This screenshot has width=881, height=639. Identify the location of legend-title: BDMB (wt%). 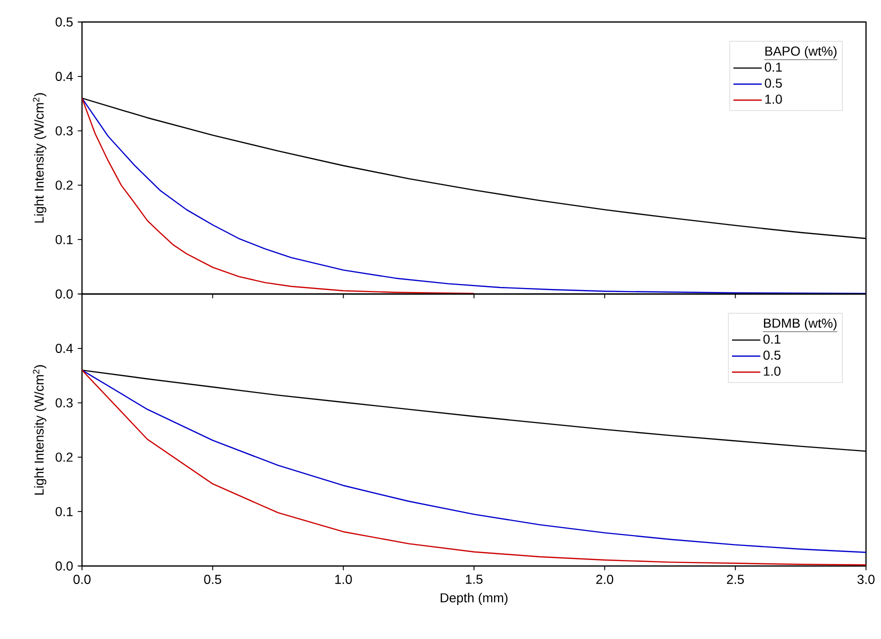
(800, 324).